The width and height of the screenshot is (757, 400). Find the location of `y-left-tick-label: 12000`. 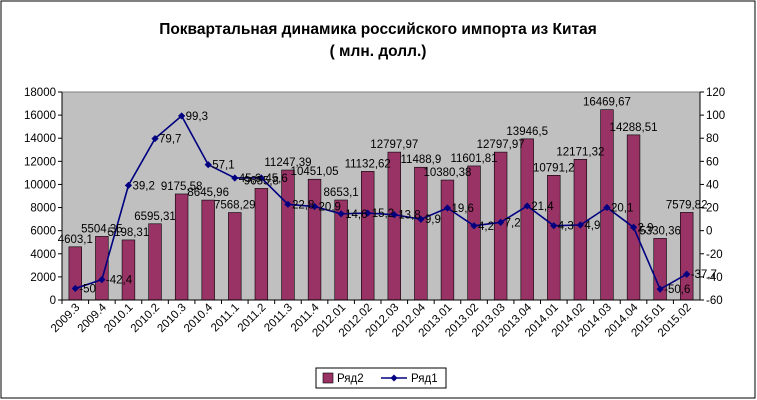

y-left-tick-label: 12000 is located at coordinates (40, 162).